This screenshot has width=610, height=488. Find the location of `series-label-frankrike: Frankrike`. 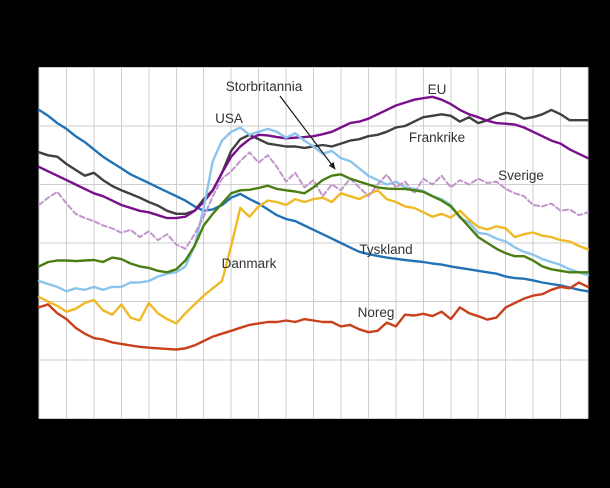

series-label-frankrike: Frankrike is located at coordinates (437, 137).